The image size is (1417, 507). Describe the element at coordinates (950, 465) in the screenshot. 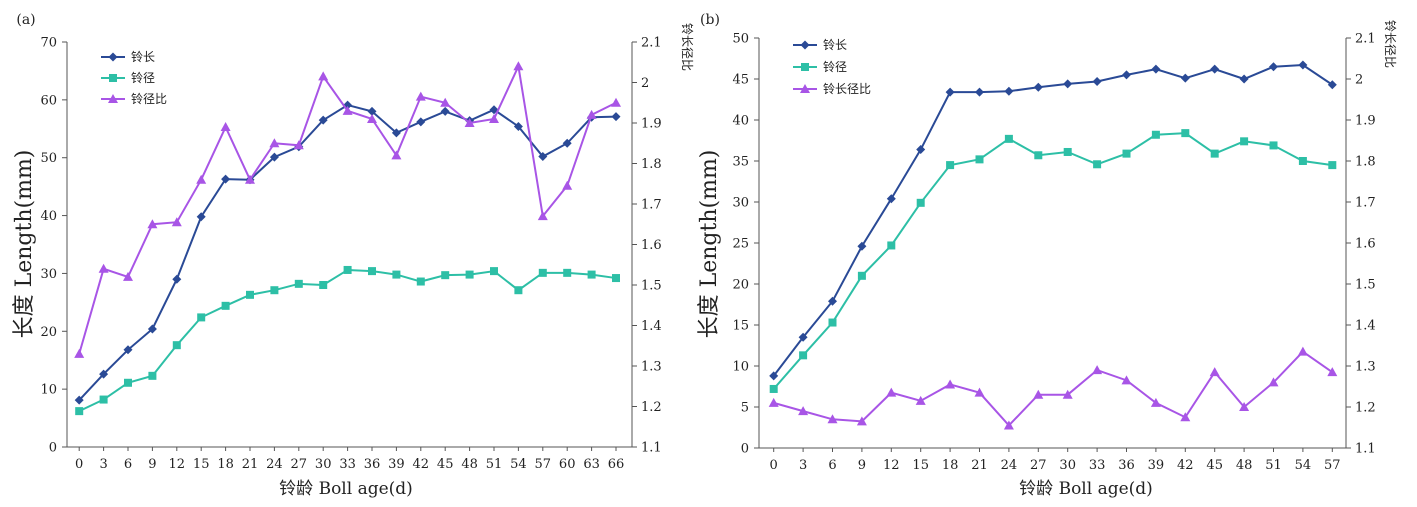

I see `x-tick-label: 18` at that location.